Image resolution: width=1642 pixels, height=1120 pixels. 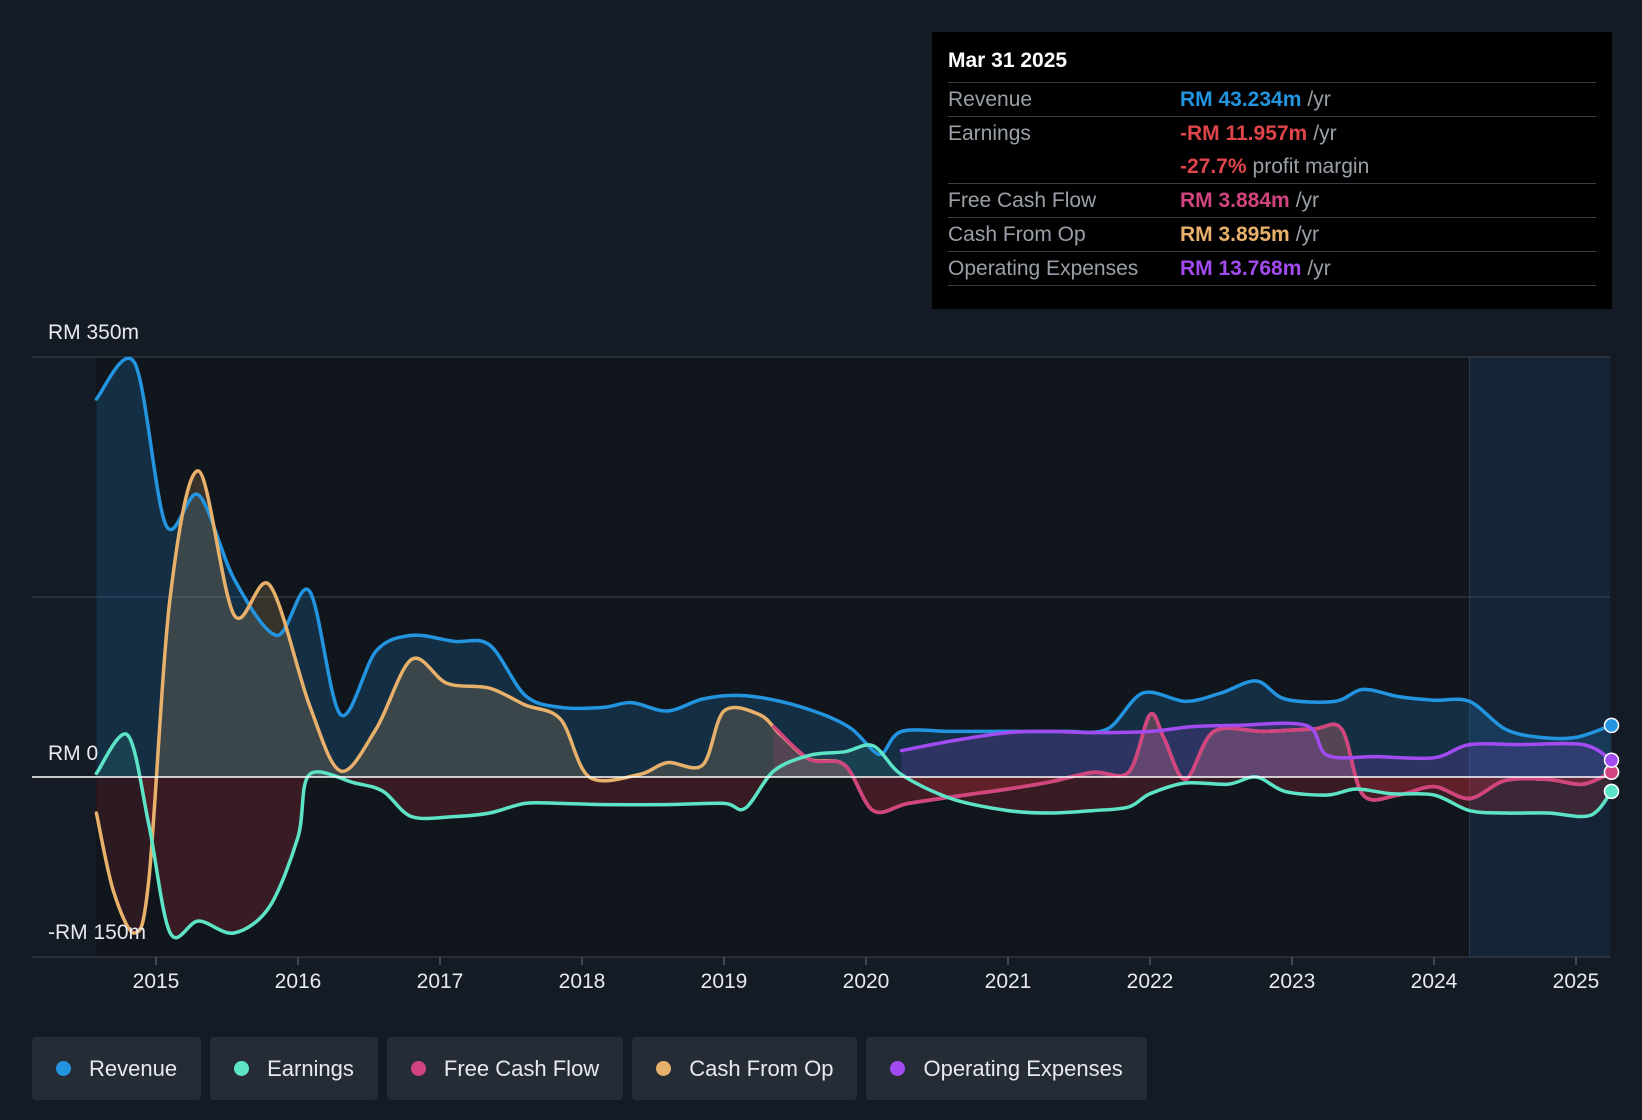 I want to click on tooltip-row-cash-from-op: Cash From Op RM 3.895m/yr, so click(x=1272, y=235).